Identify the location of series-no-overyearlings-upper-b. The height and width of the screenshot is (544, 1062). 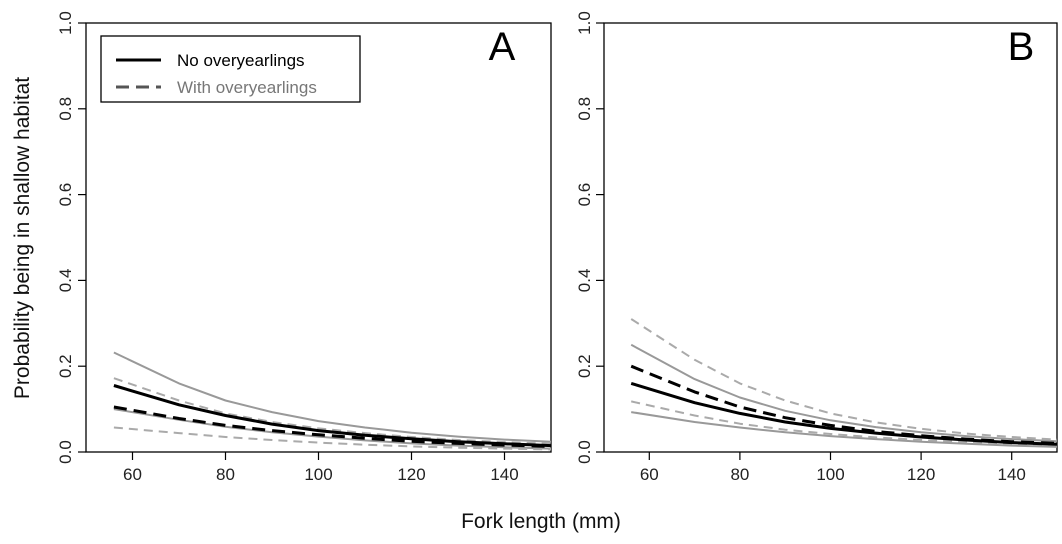
(844, 393).